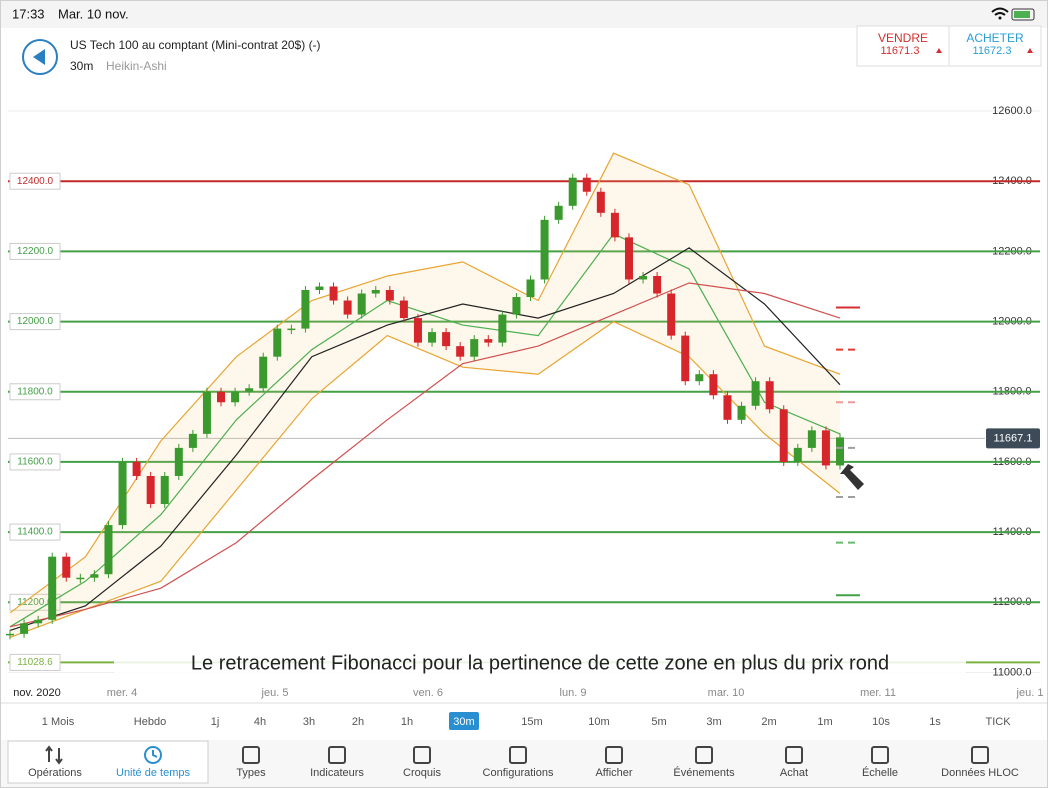  What do you see at coordinates (531, 722) in the screenshot?
I see `timeframe-button: 15m` at bounding box center [531, 722].